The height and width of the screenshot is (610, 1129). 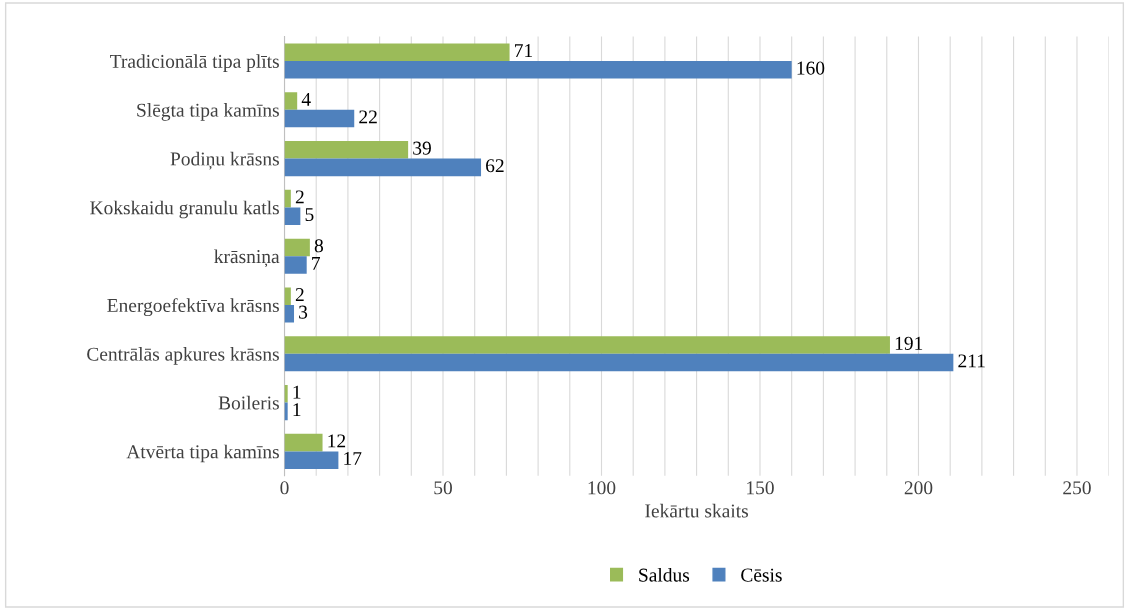 I want to click on data-label: 39, so click(x=422, y=148).